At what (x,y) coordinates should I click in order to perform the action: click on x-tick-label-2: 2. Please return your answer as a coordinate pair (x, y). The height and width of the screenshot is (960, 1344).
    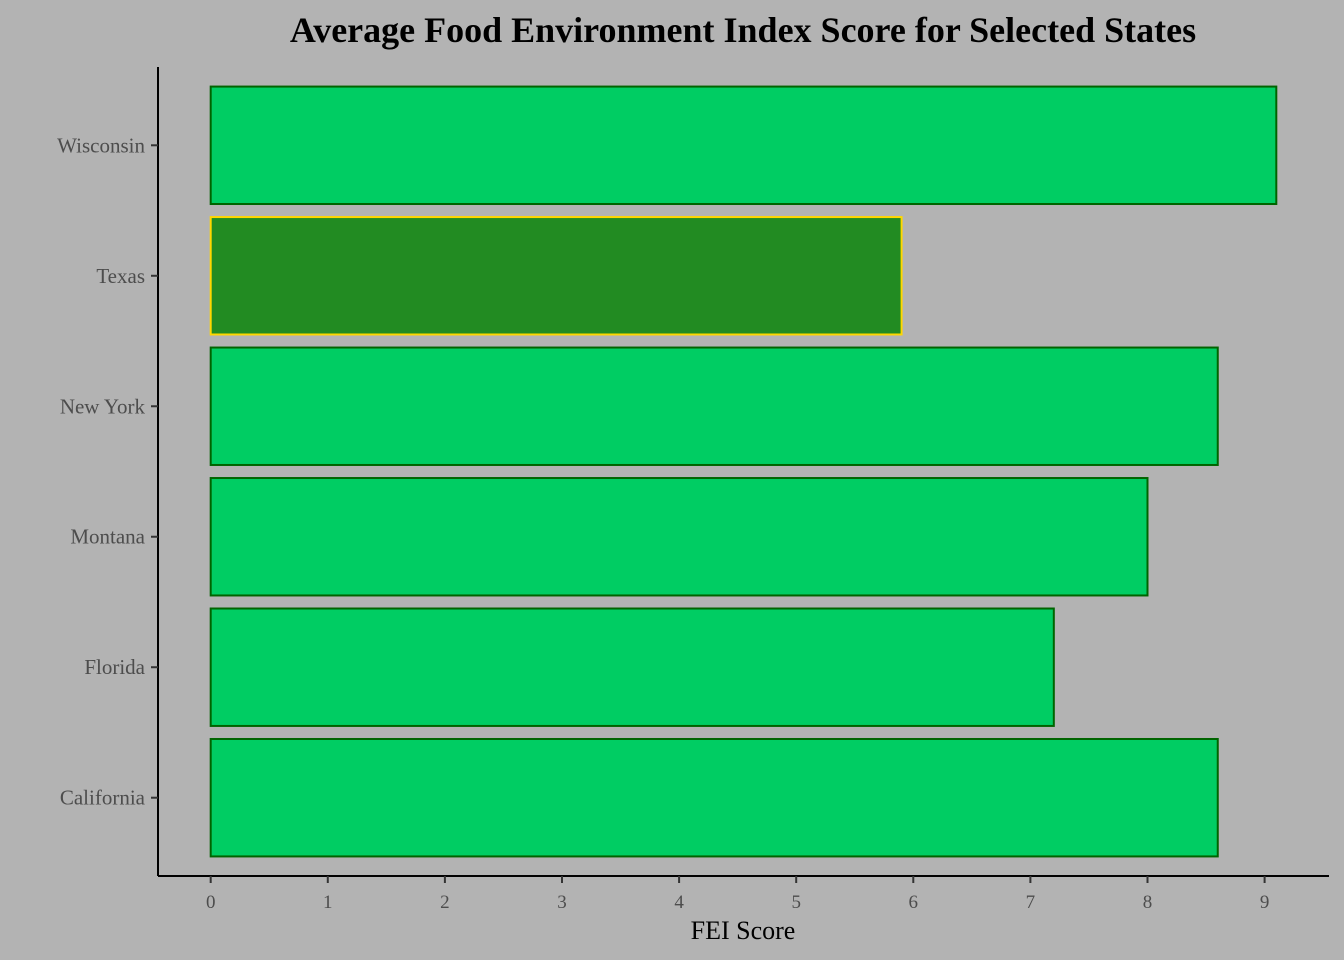
    Looking at the image, I should click on (445, 902).